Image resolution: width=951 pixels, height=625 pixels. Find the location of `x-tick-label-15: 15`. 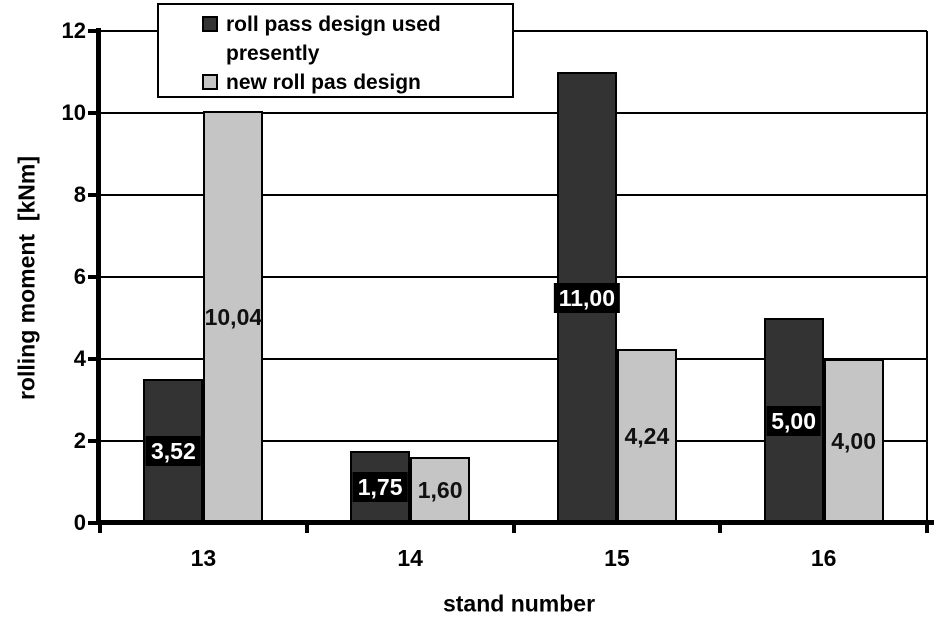

x-tick-label-15: 15 is located at coordinates (617, 558).